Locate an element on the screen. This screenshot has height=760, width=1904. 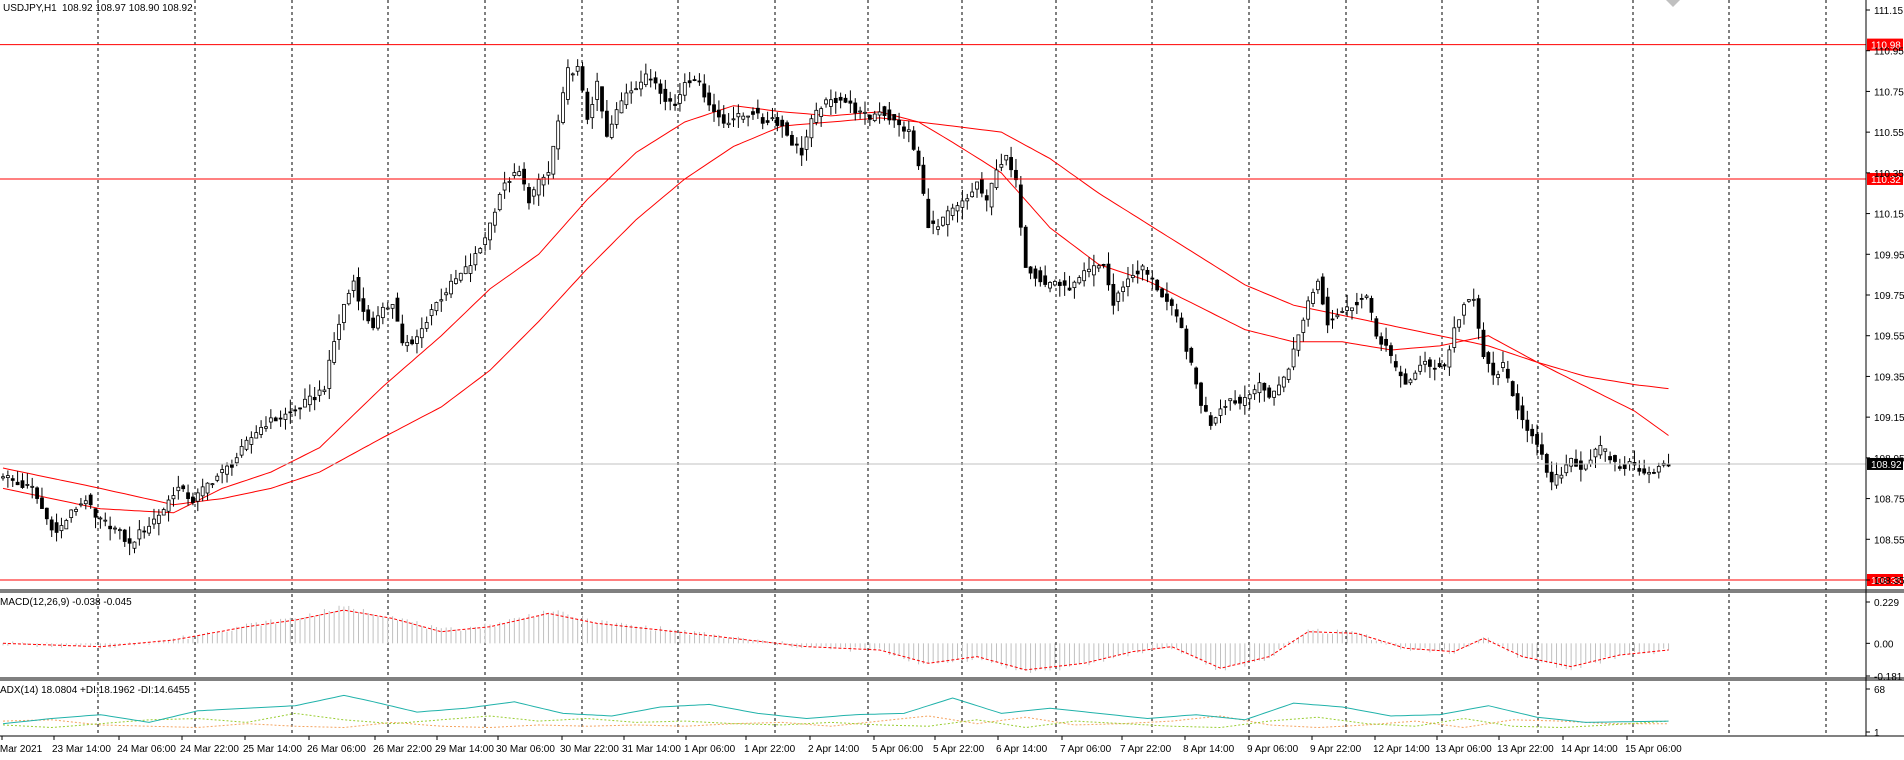
macd-label: MACD(12,26,9) -0.038 -0.045 is located at coordinates (66, 602).